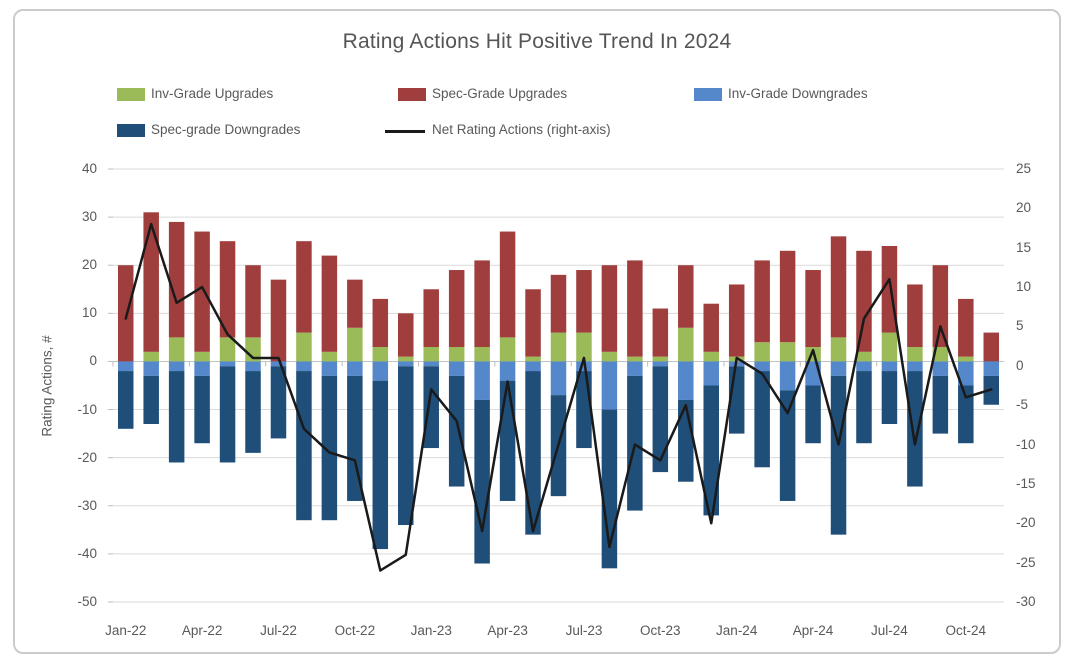  Describe the element at coordinates (966, 630) in the screenshot. I see `x-axis-tick-label: Oct-24` at that location.